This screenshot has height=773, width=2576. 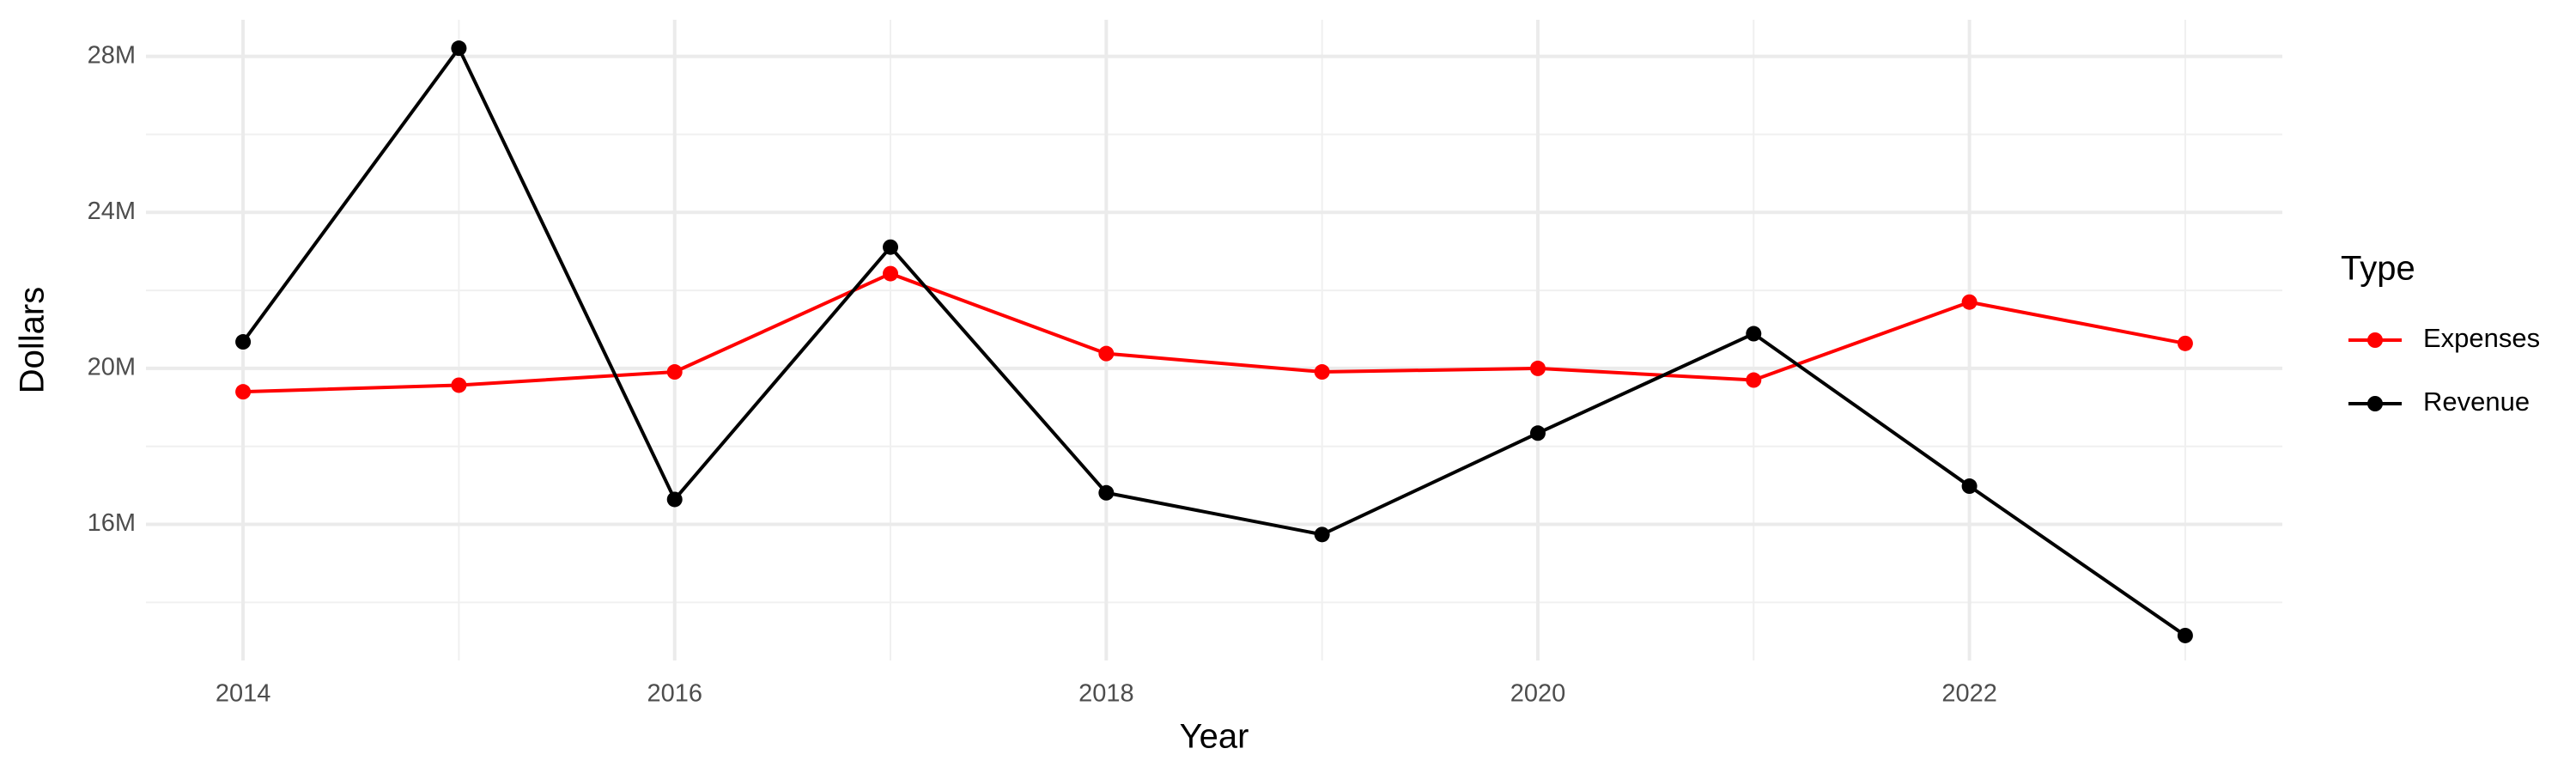 I want to click on legend-label: Revenue, so click(x=2477, y=401).